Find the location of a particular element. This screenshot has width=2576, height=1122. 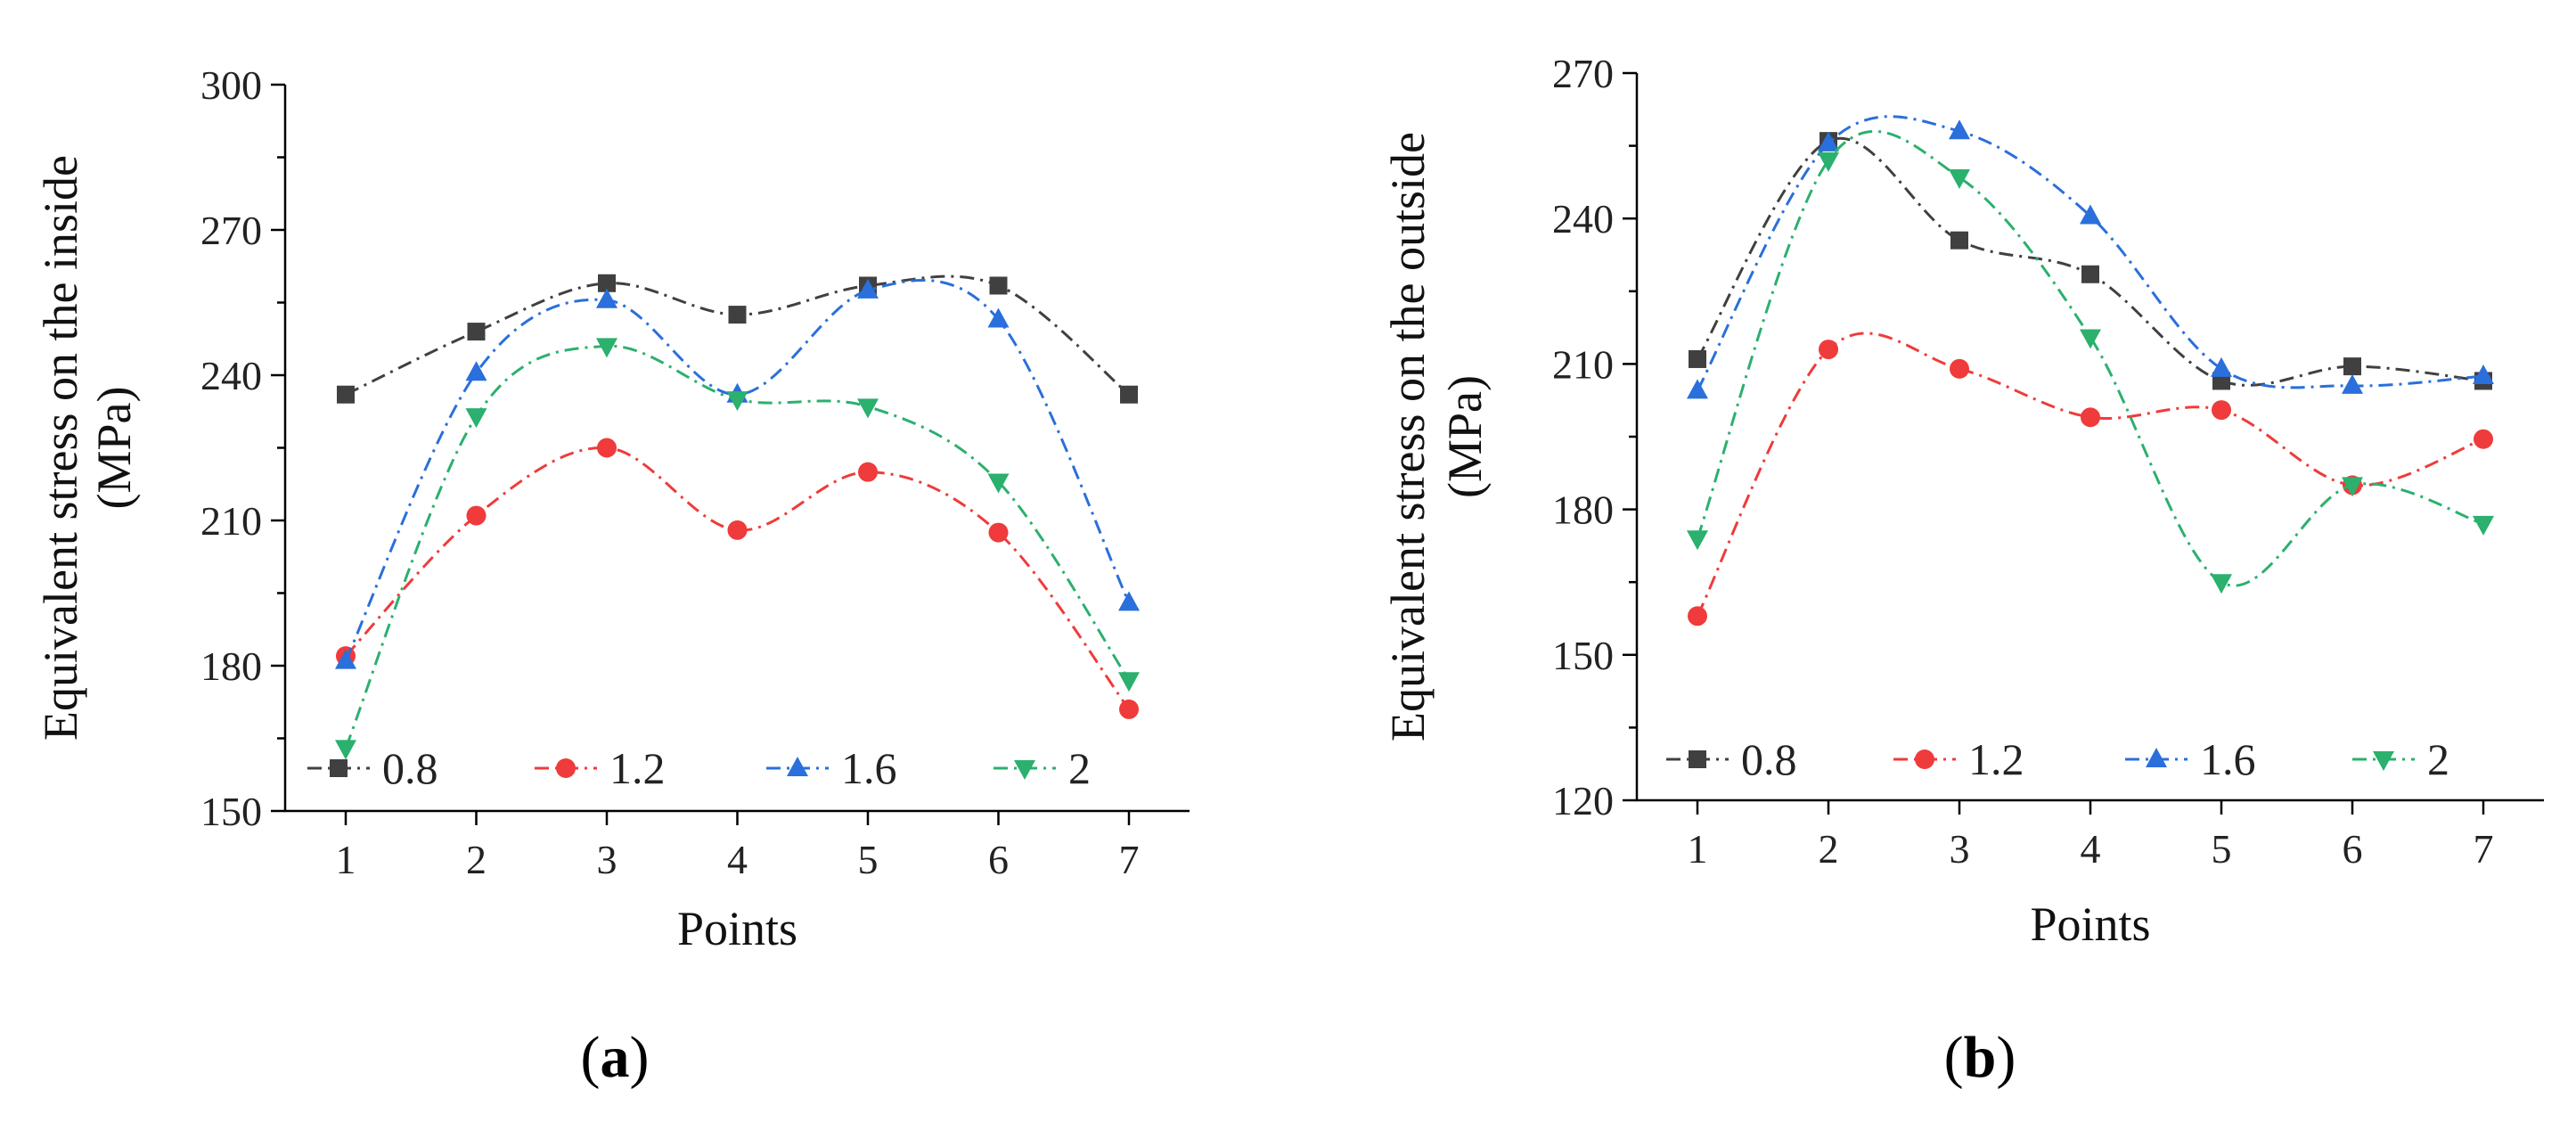

x-tick-label: 6 is located at coordinates (2353, 849).